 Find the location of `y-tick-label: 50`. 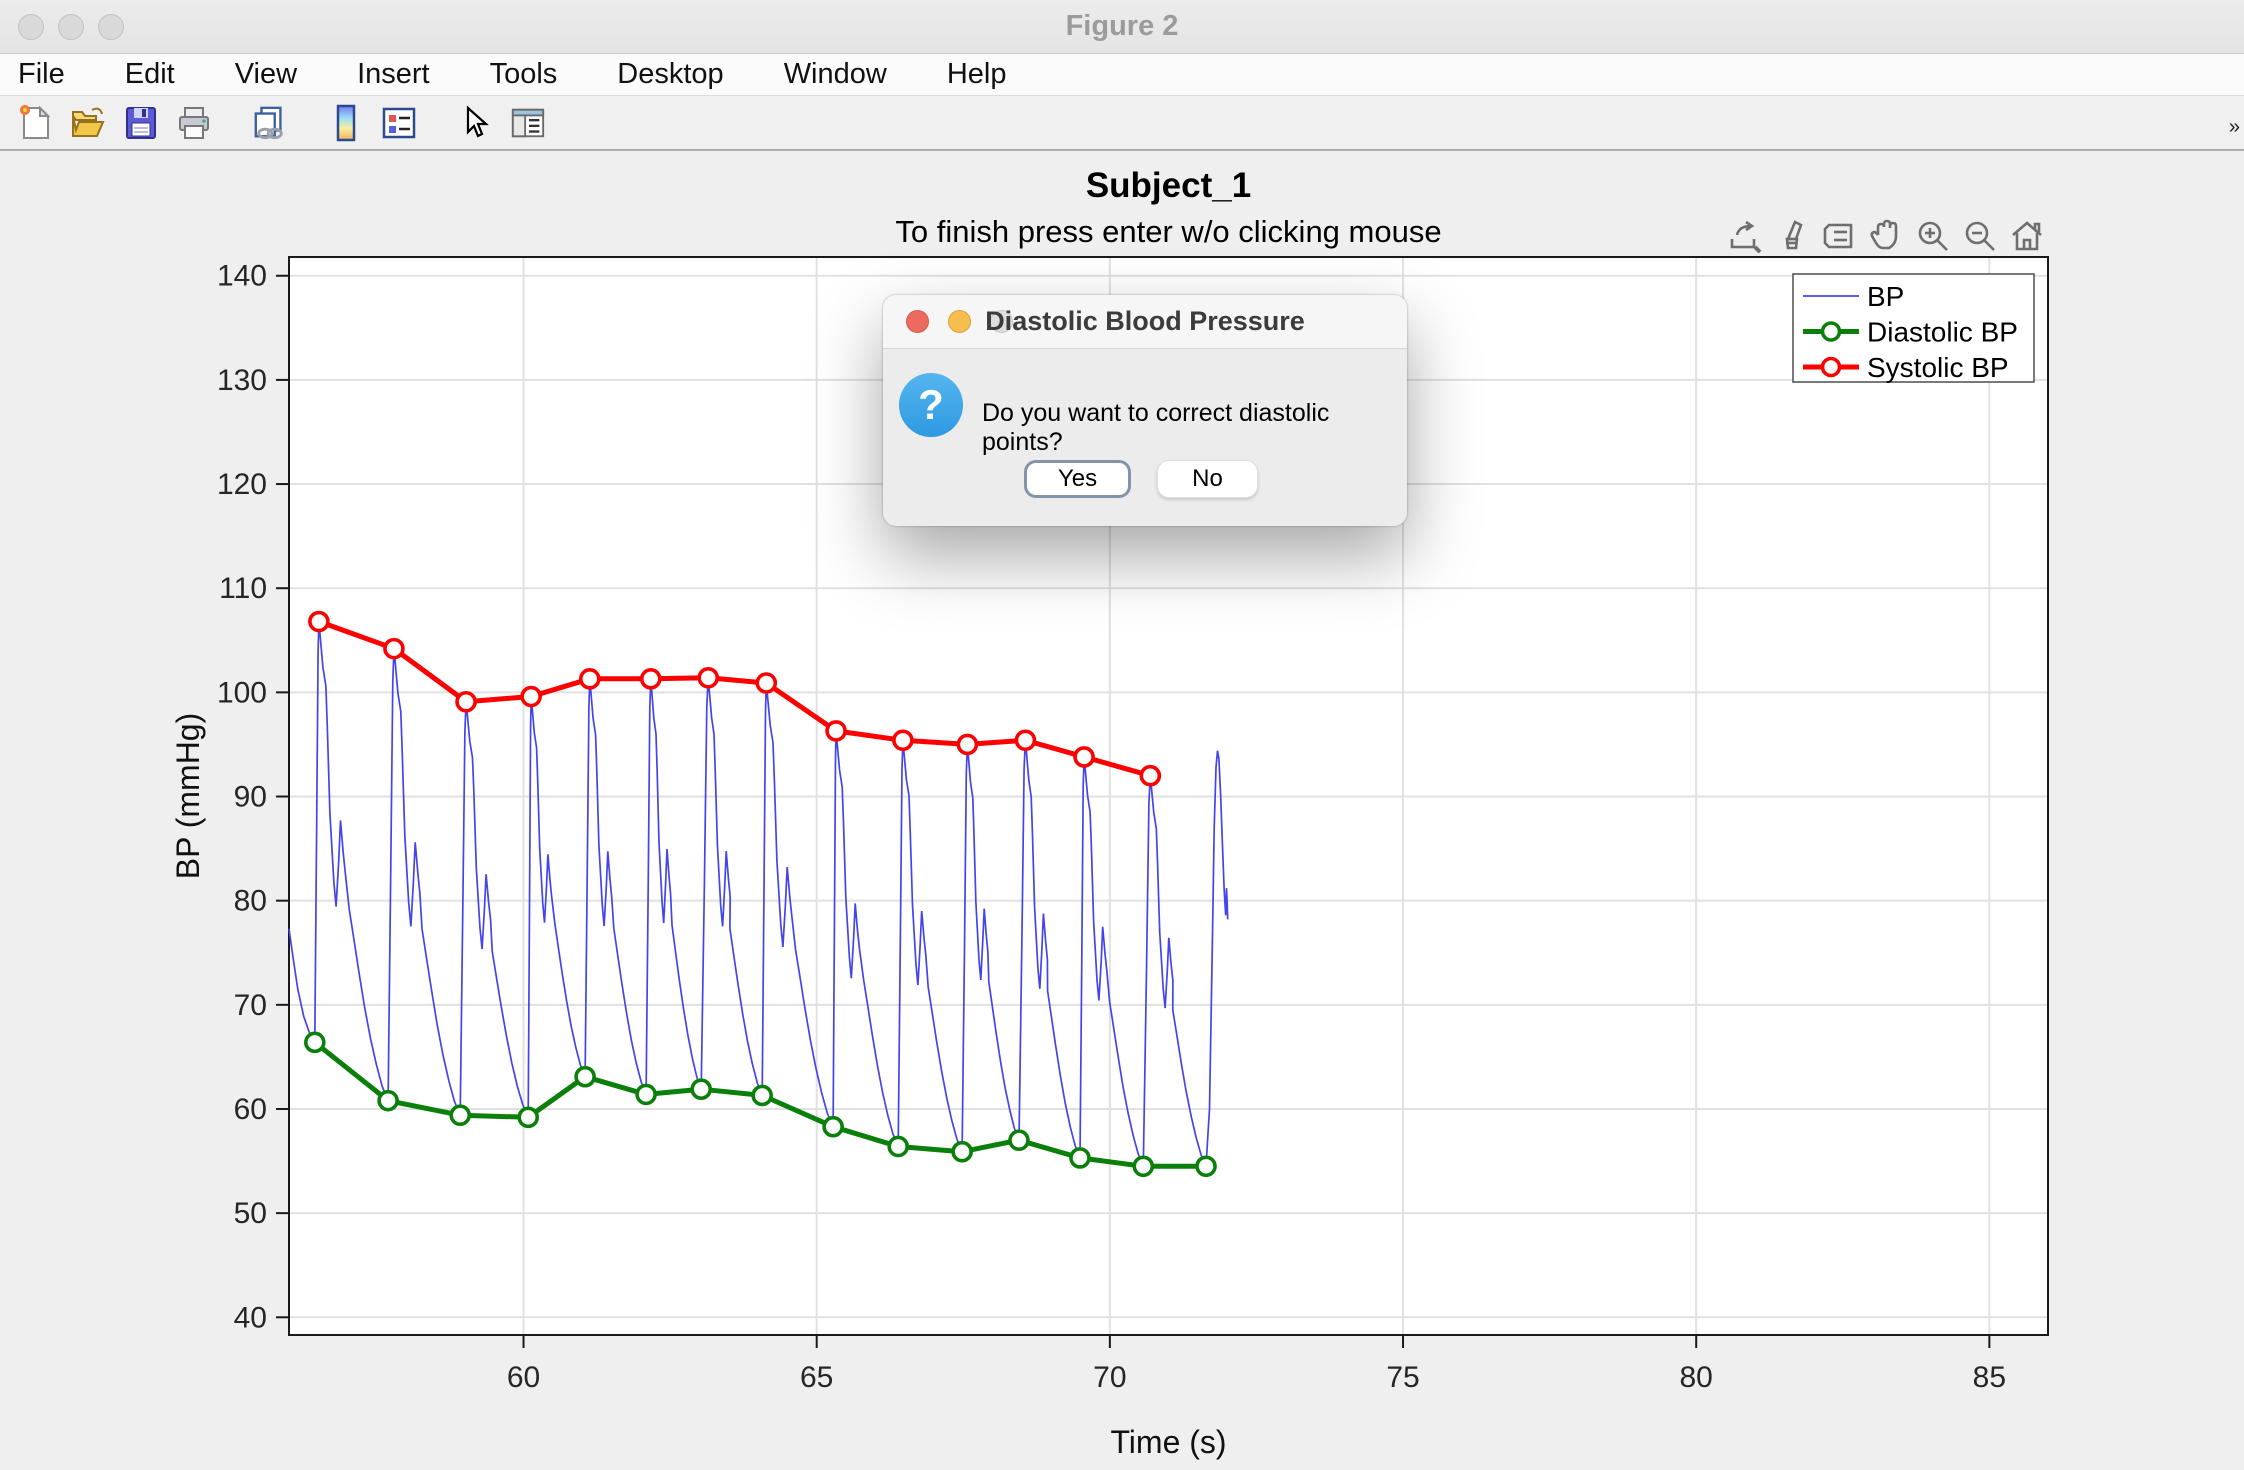

y-tick-label: 50 is located at coordinates (250, 1213).